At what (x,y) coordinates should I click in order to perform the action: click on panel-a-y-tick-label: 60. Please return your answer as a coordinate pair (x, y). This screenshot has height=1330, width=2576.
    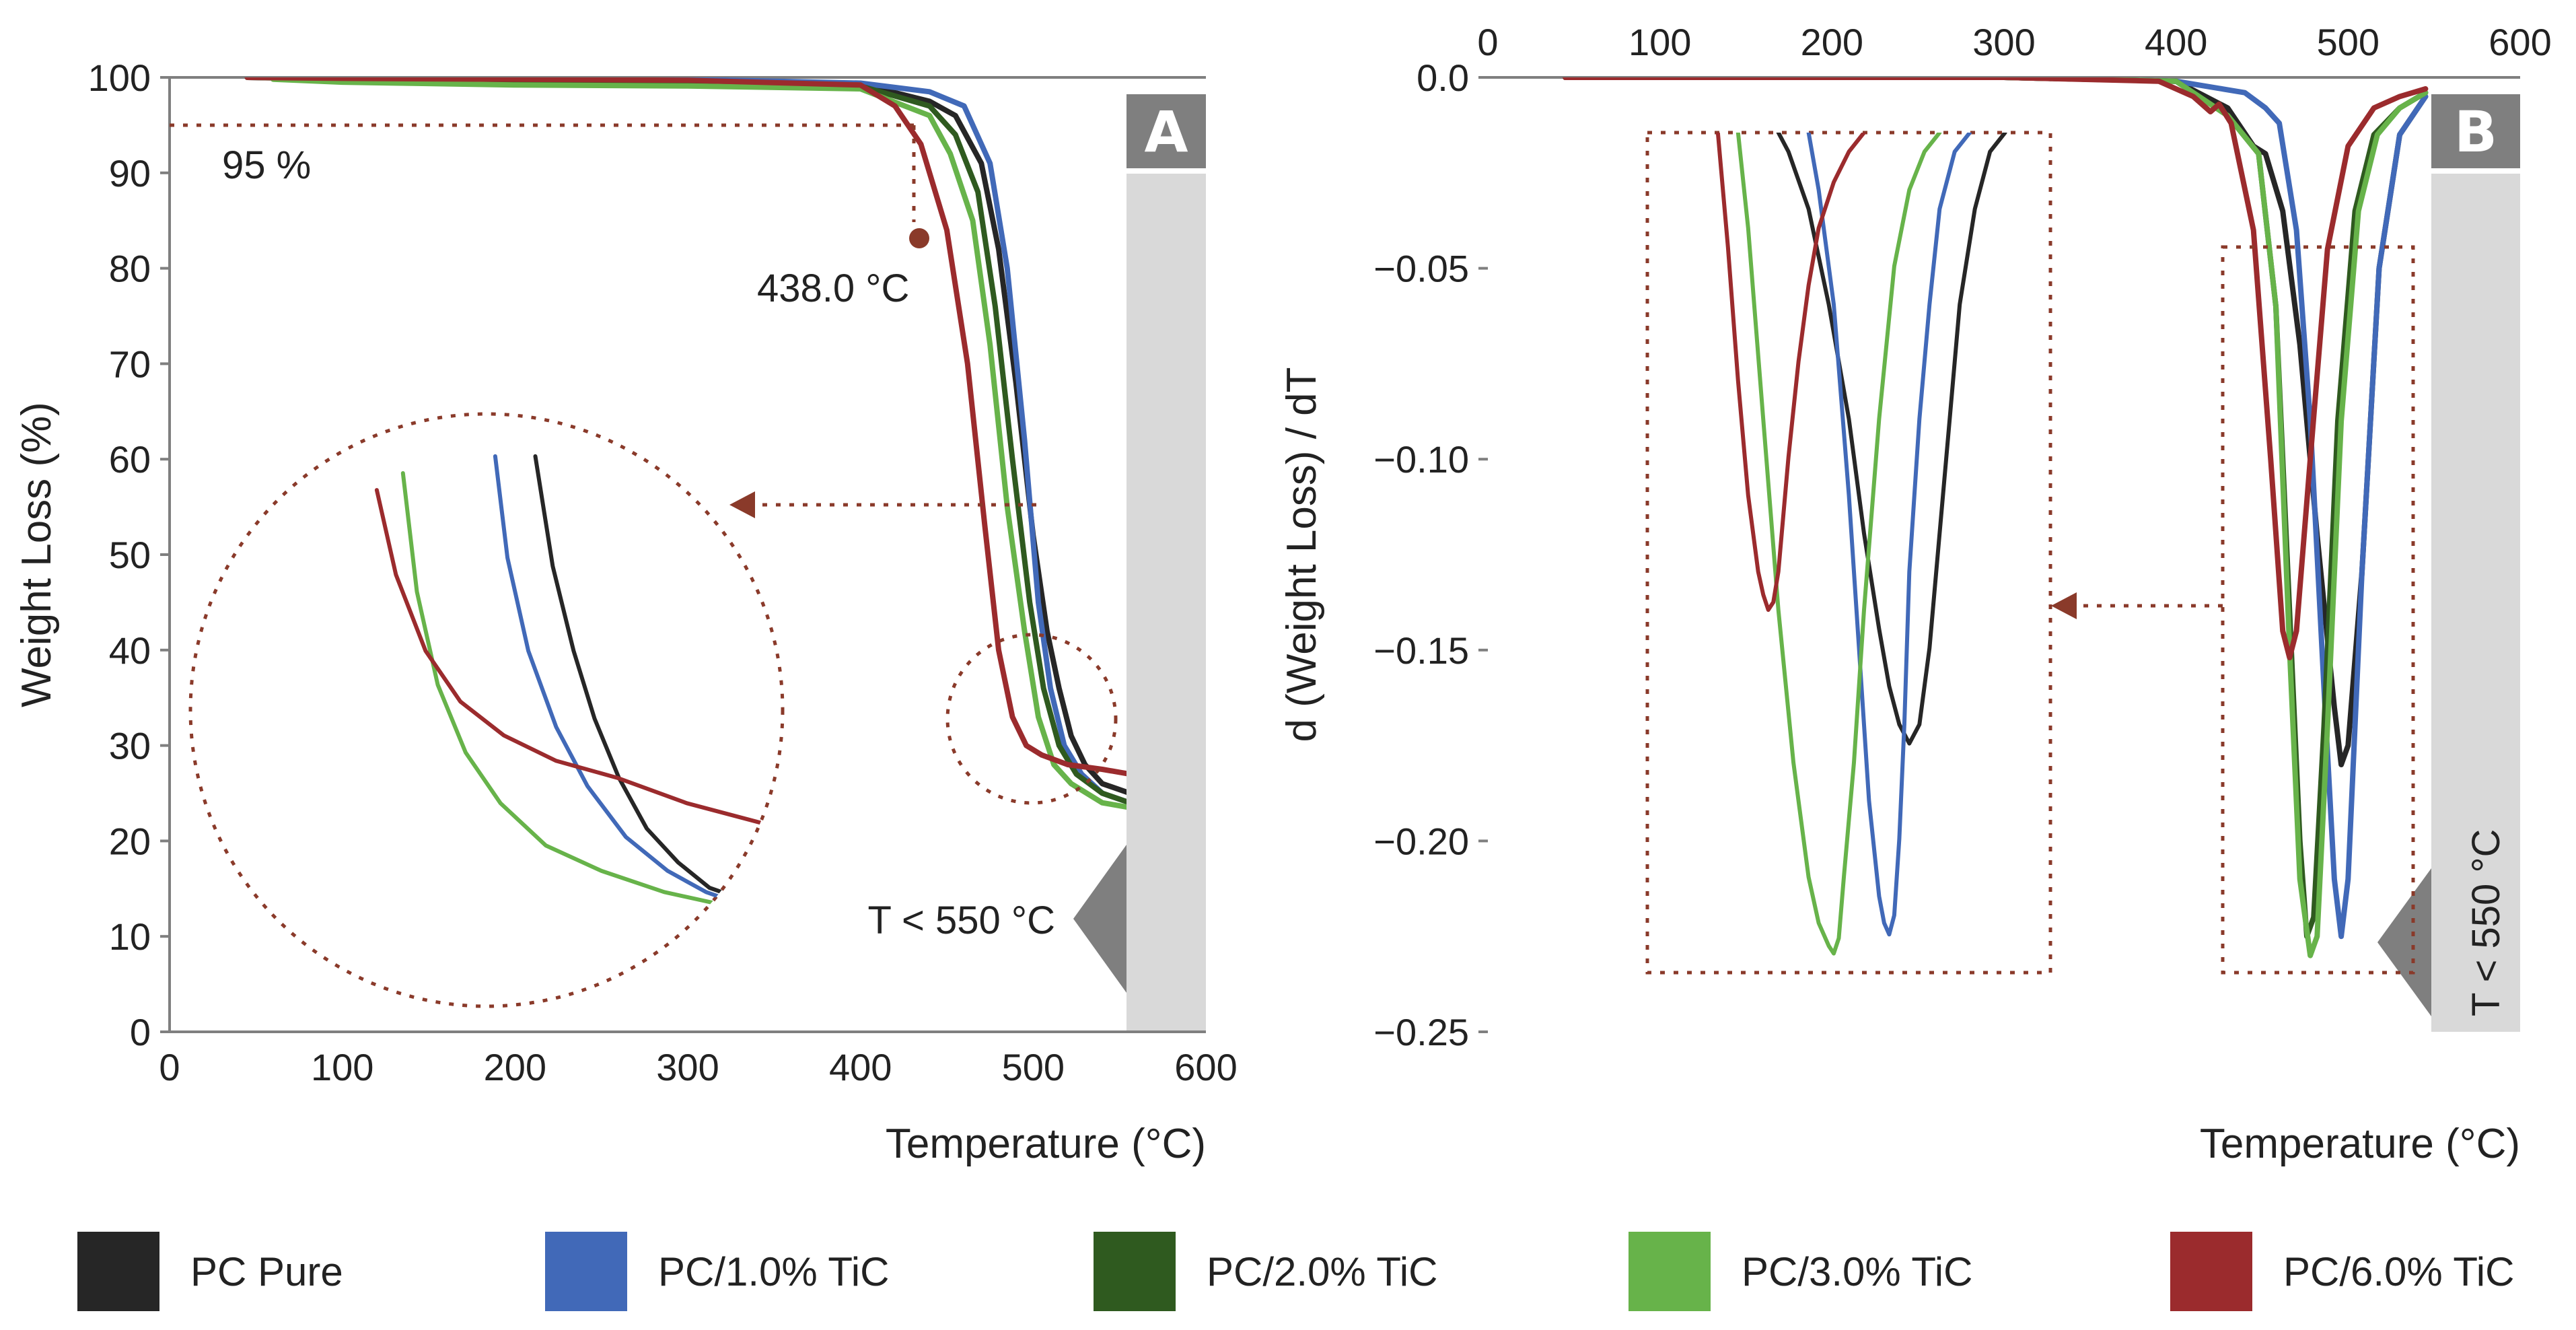
    Looking at the image, I should click on (130, 460).